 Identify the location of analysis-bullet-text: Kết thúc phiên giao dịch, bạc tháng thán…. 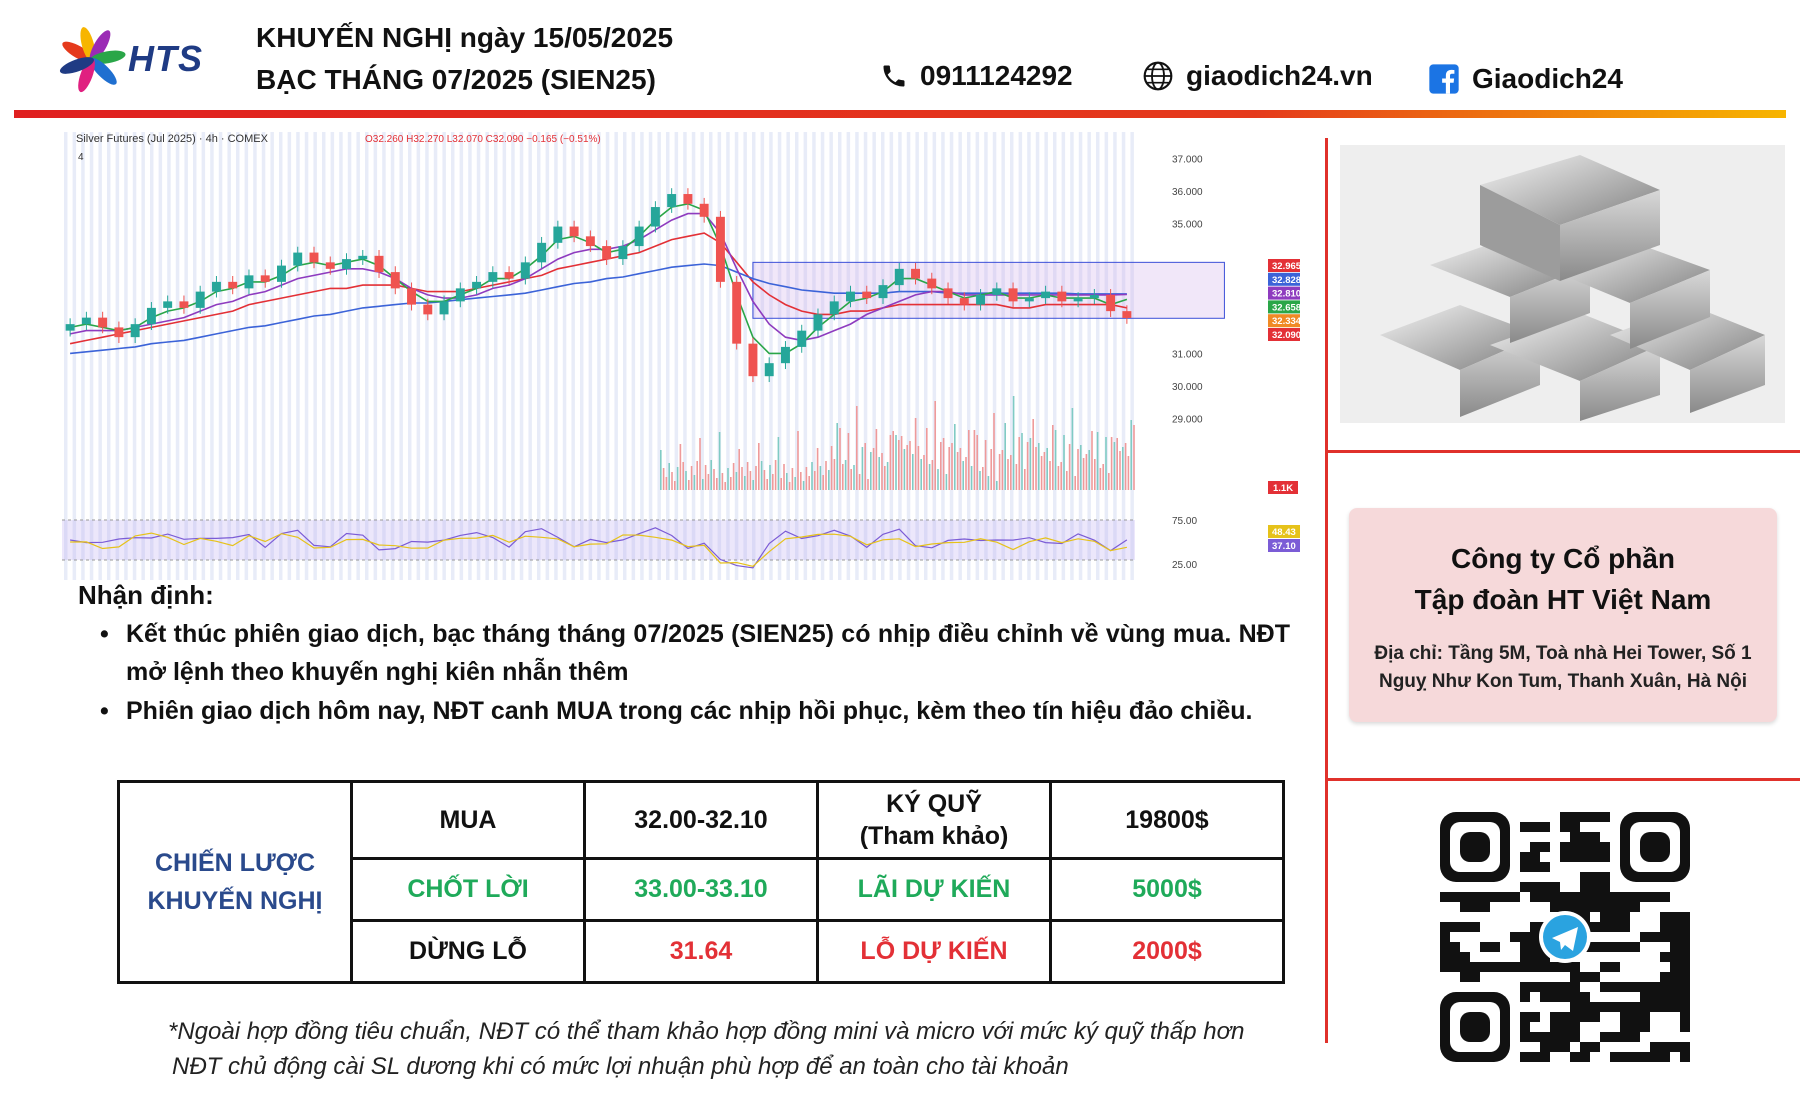
(708, 653).